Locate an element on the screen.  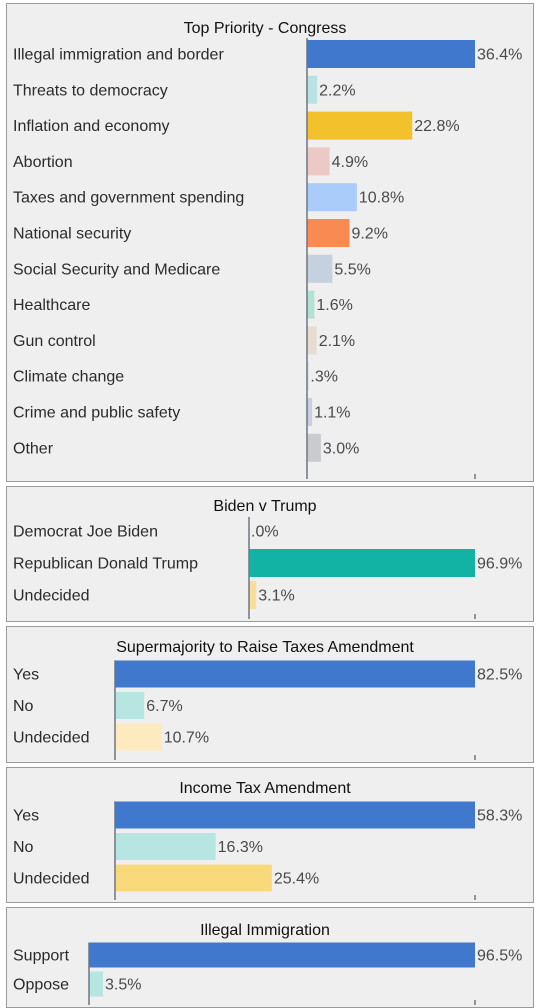
category-label: National security is located at coordinates (72, 234).